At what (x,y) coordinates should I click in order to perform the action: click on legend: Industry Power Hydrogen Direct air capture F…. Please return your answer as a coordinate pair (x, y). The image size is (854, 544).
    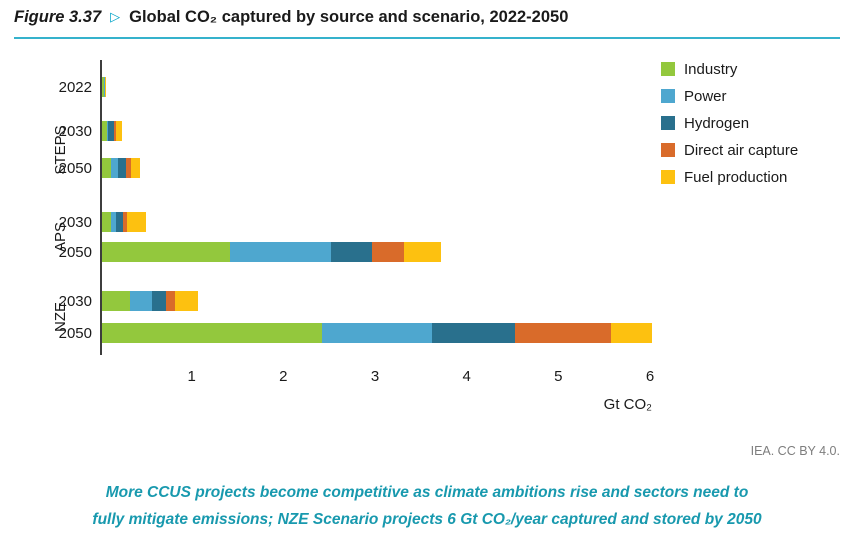
    Looking at the image, I should click on (729, 127).